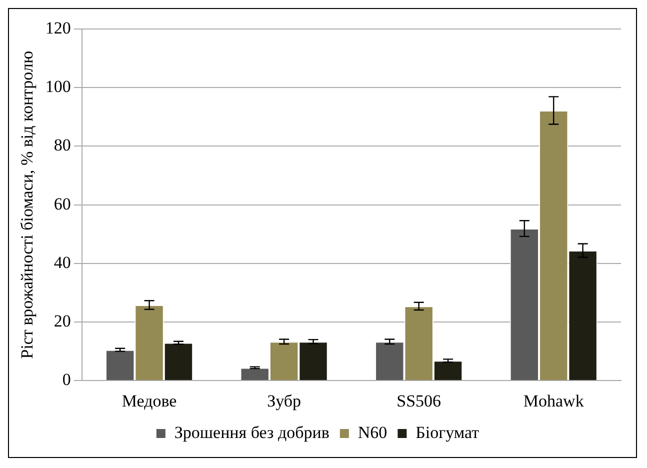  I want to click on x-tick-label: Медове, so click(149, 400).